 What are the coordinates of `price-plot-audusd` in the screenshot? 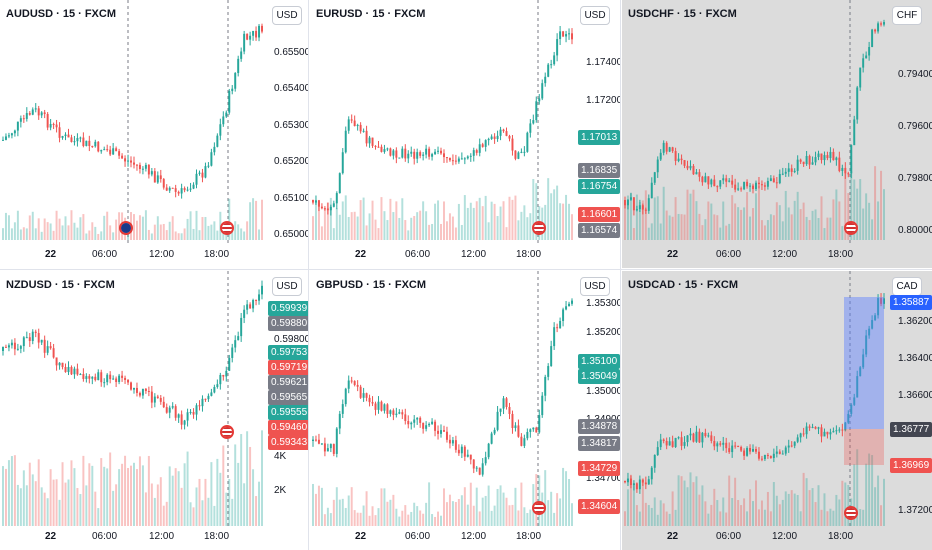 It's located at (134, 134).